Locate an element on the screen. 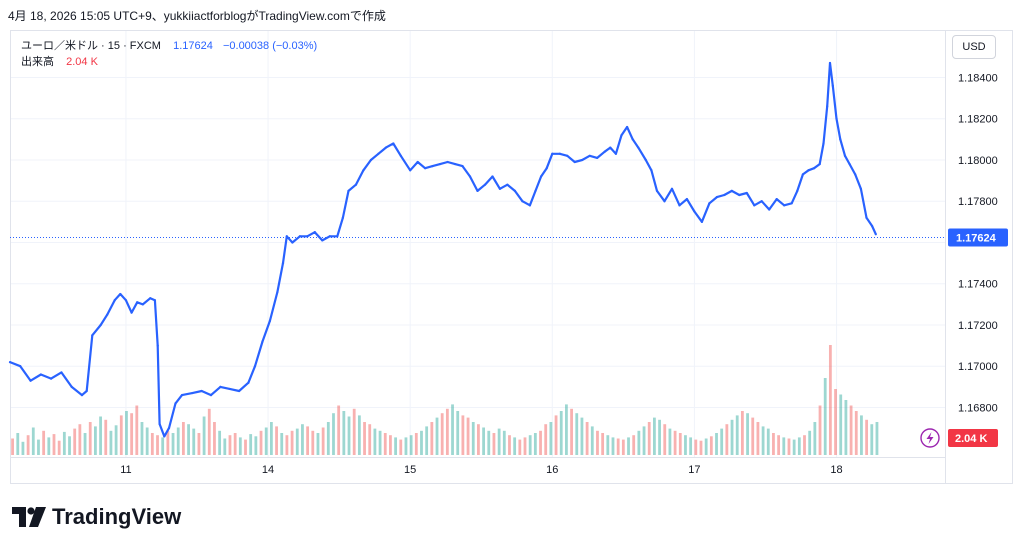 The height and width of the screenshot is (549, 1024). y-tick-label: 1.18200 is located at coordinates (978, 120).